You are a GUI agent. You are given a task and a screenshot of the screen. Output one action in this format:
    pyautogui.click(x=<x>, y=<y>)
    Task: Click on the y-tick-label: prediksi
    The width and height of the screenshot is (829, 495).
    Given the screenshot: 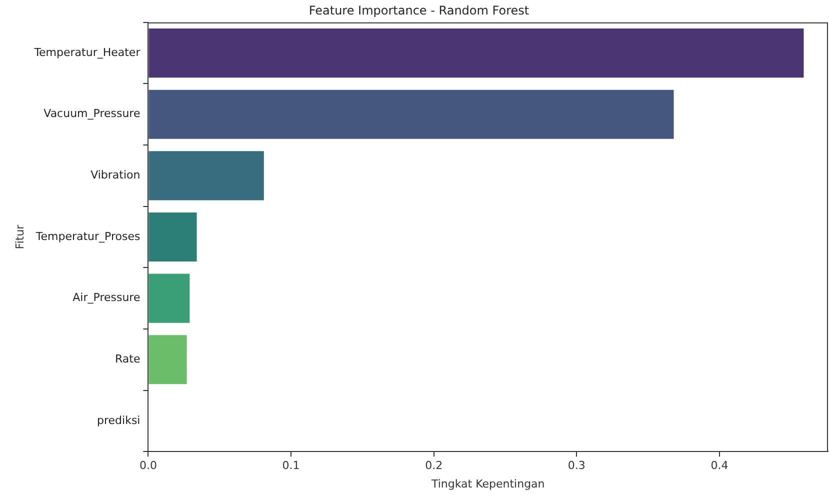 What is the action you would take?
    pyautogui.click(x=118, y=420)
    